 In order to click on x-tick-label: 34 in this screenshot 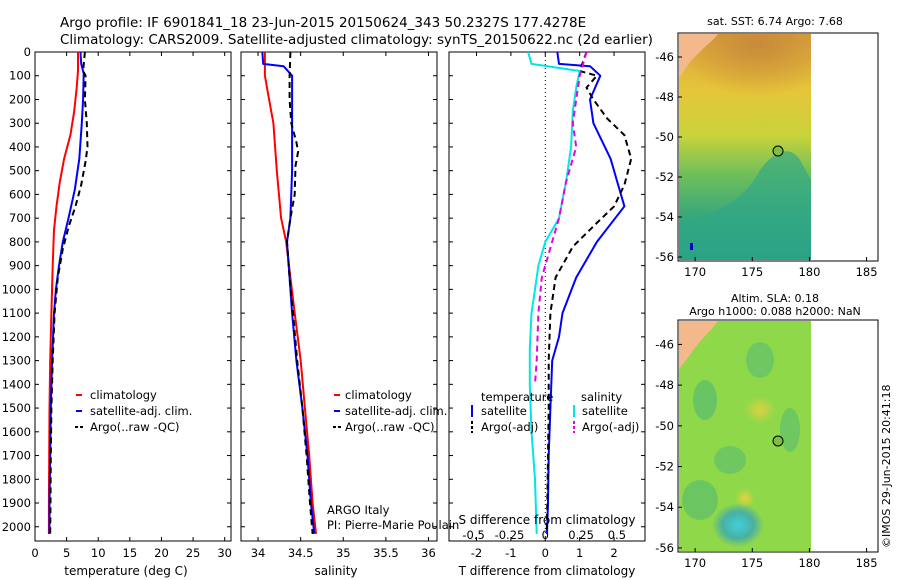, I will do `click(258, 553)`.